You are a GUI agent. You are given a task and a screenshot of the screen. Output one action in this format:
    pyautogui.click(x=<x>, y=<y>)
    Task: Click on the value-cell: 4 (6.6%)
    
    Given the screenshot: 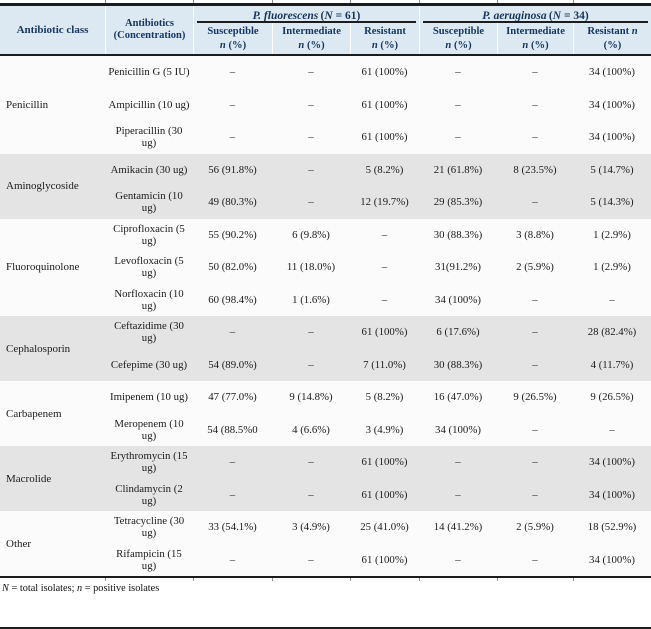 What is the action you would take?
    pyautogui.click(x=311, y=429)
    